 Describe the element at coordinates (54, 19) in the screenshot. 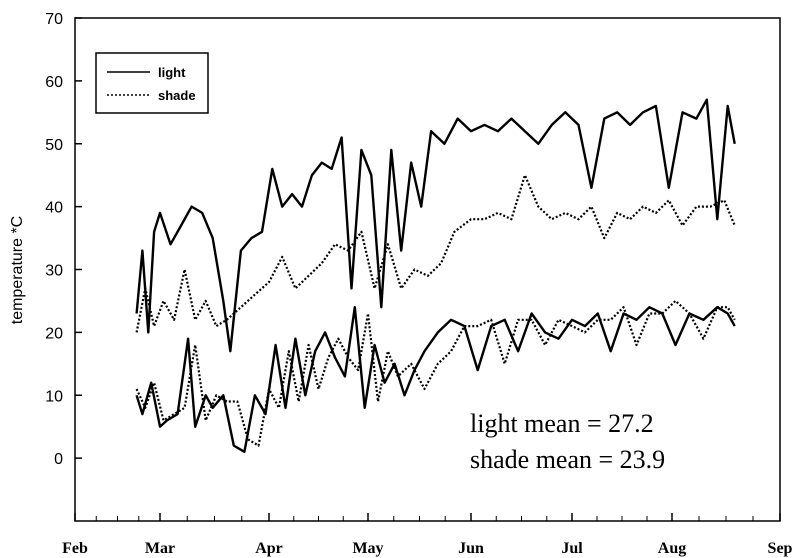

I see `y-tick-label: 70` at that location.